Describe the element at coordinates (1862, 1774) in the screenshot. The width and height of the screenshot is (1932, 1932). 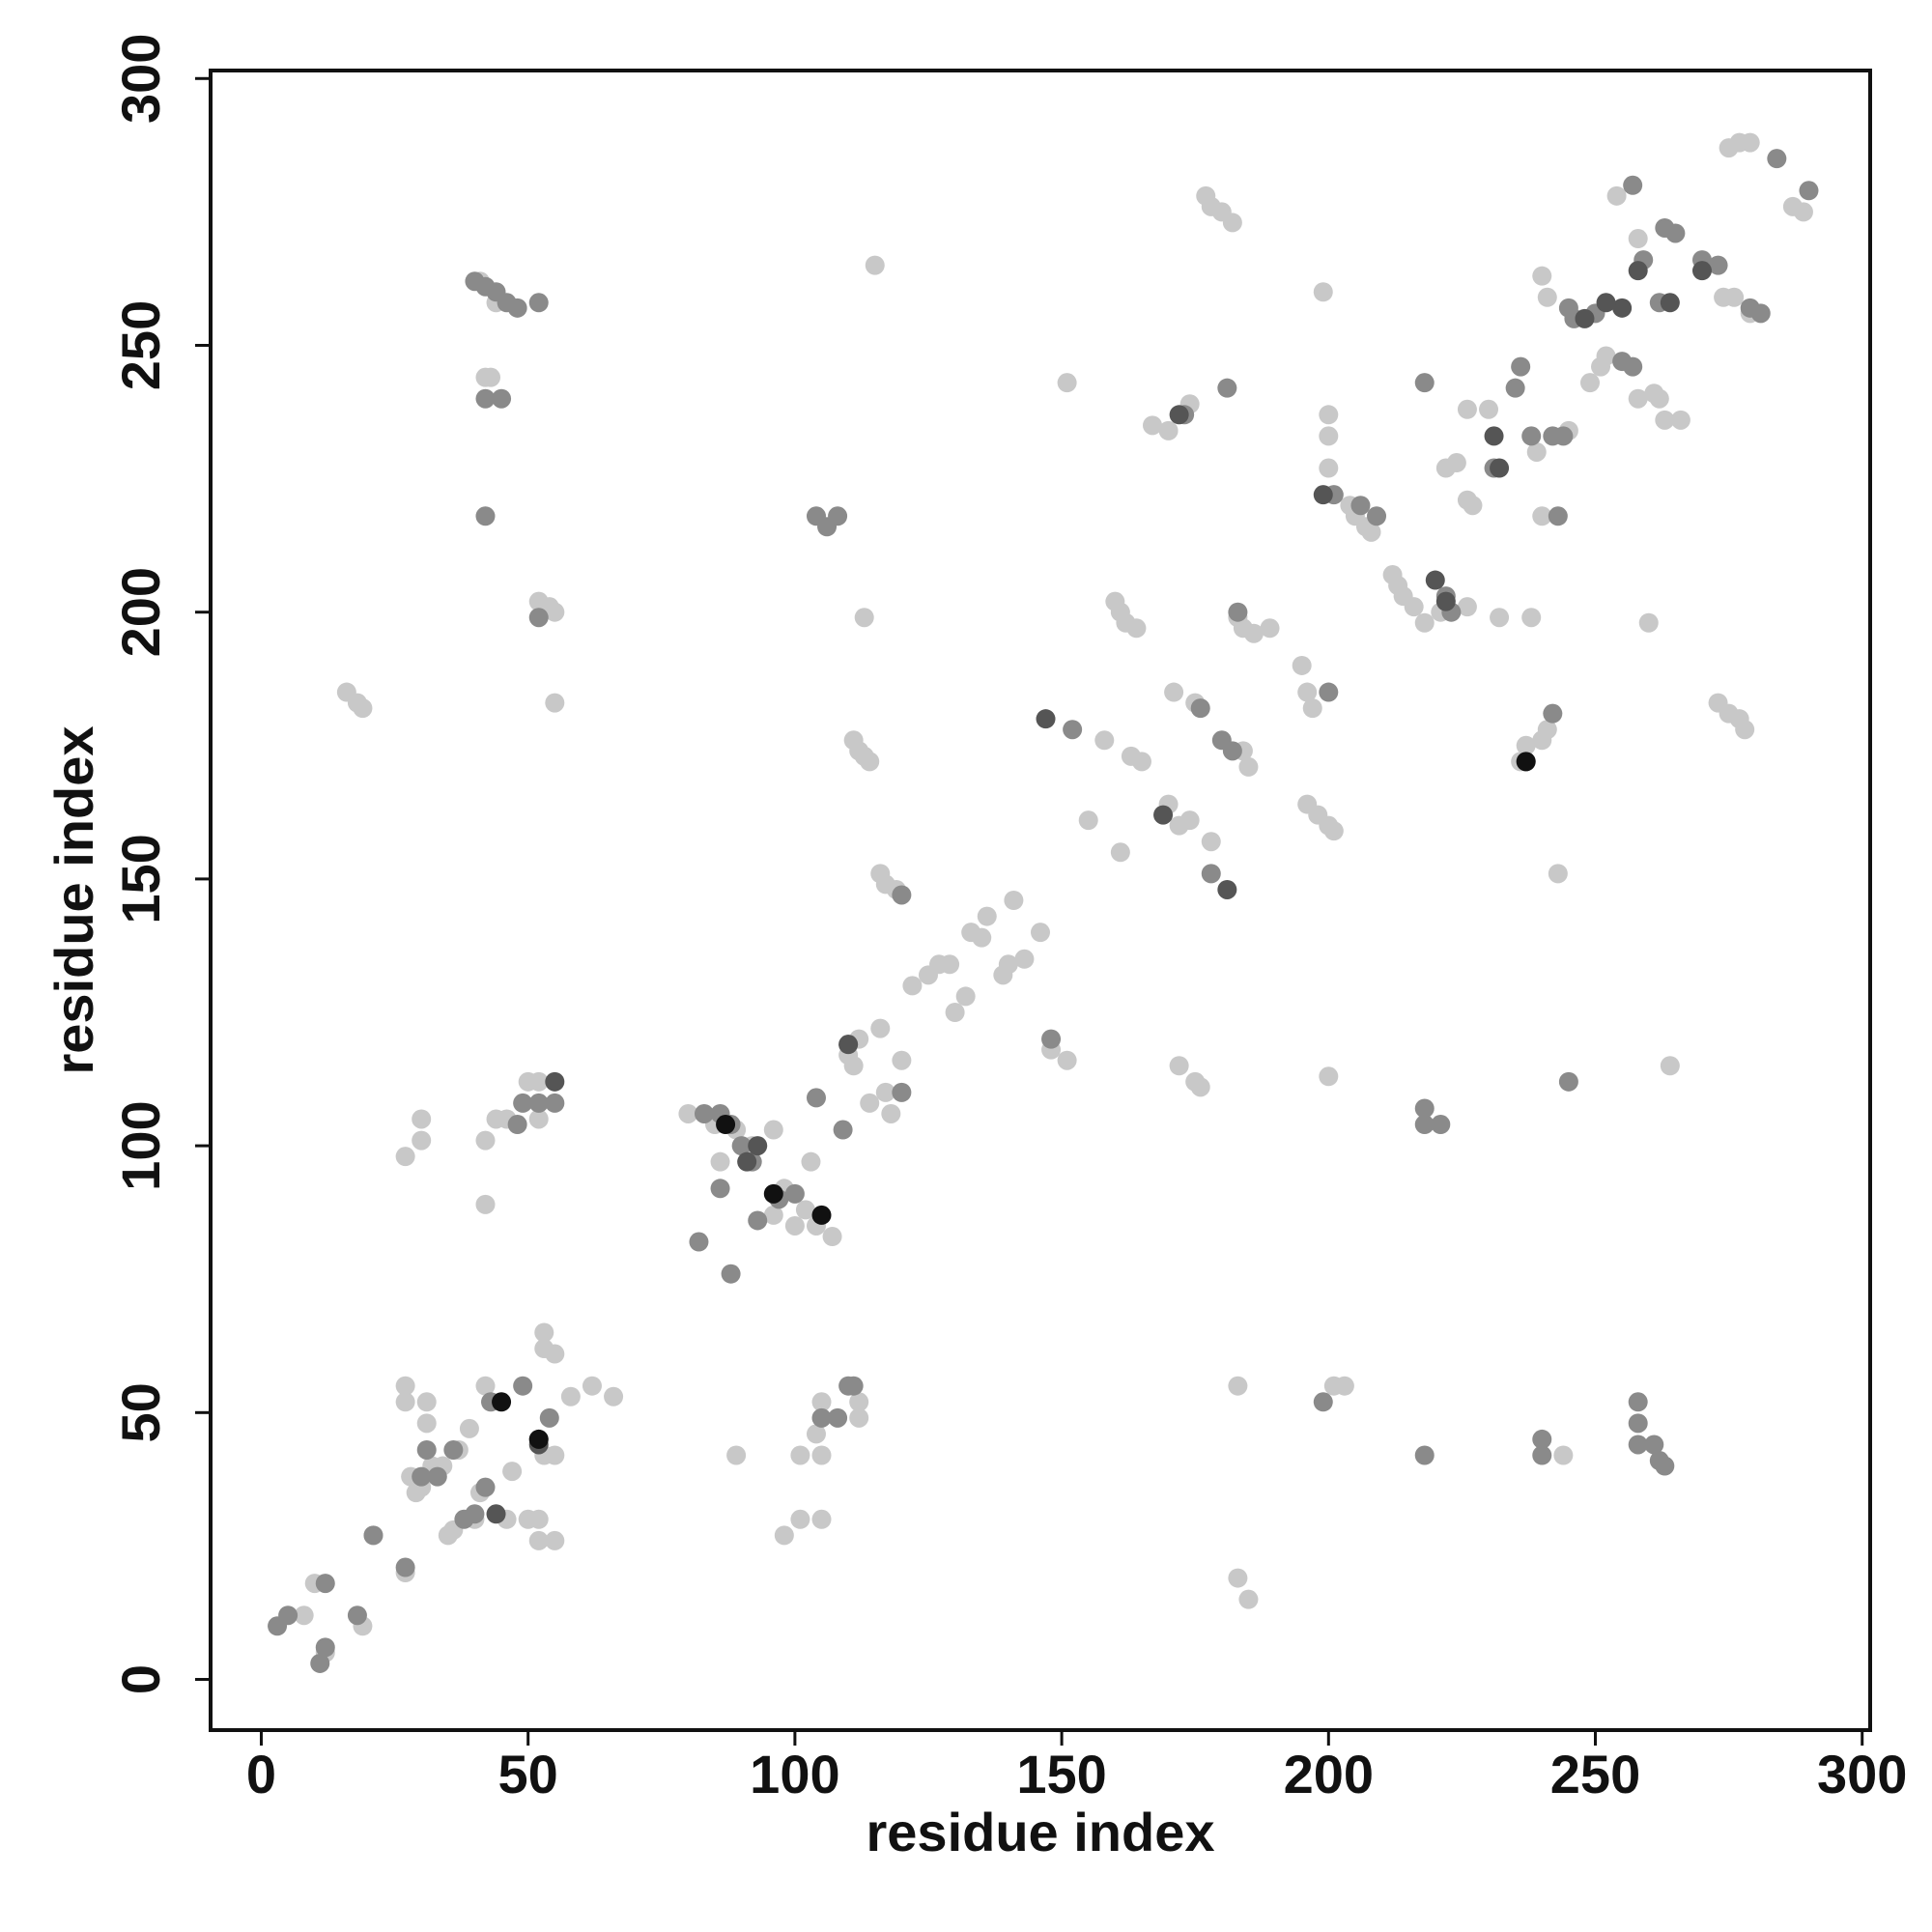
I see `x-tick-label: 300` at that location.